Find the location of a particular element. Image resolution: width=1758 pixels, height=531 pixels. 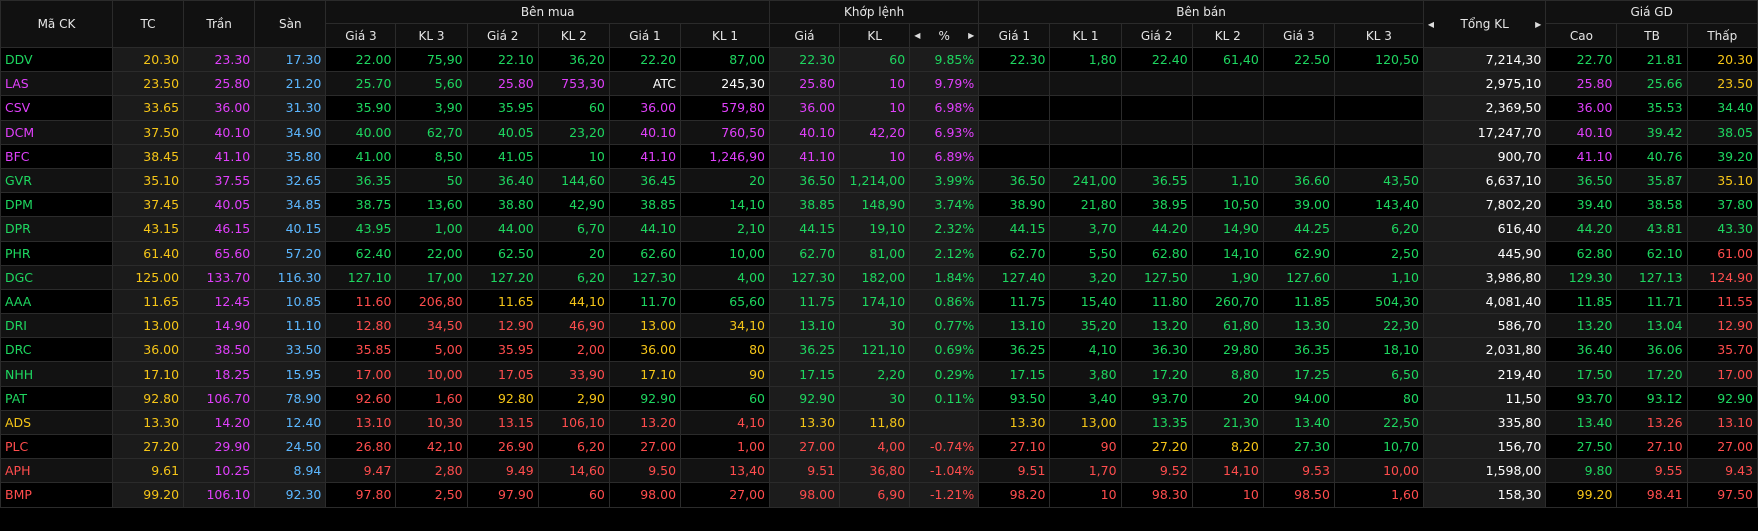

col-sell-vol1: KL 1 is located at coordinates (1085, 35).